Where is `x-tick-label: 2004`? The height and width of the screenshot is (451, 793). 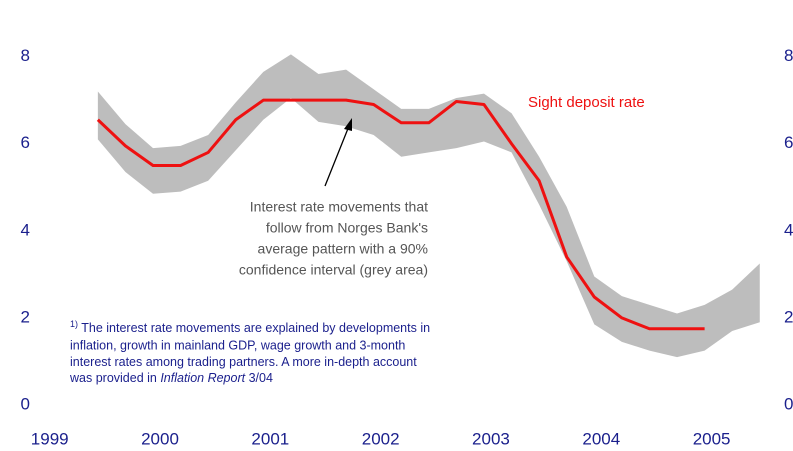
x-tick-label: 2004 is located at coordinates (601, 438).